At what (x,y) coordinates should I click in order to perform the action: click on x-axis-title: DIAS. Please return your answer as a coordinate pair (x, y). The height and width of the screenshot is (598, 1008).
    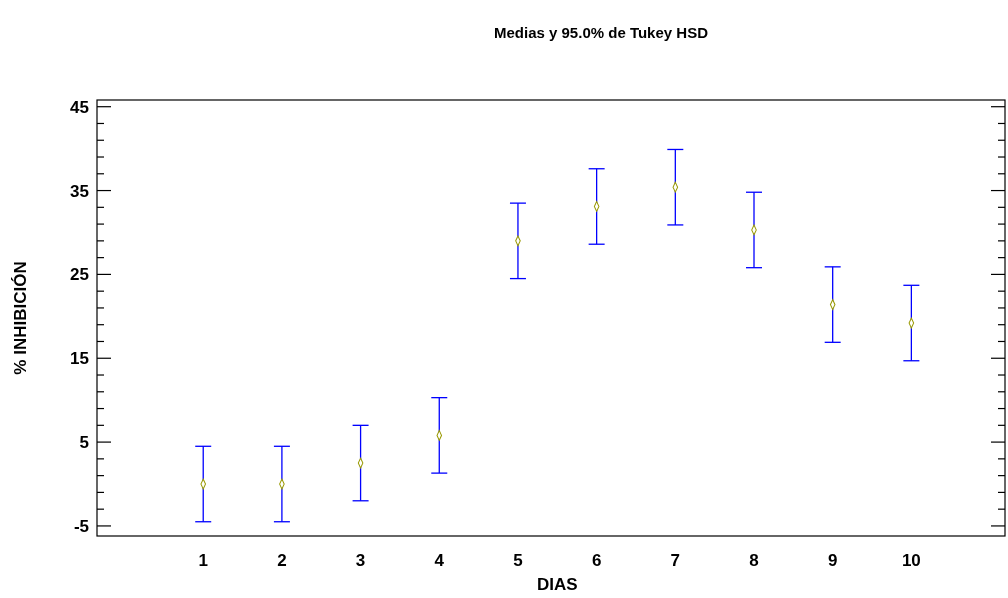
    Looking at the image, I should click on (557, 584).